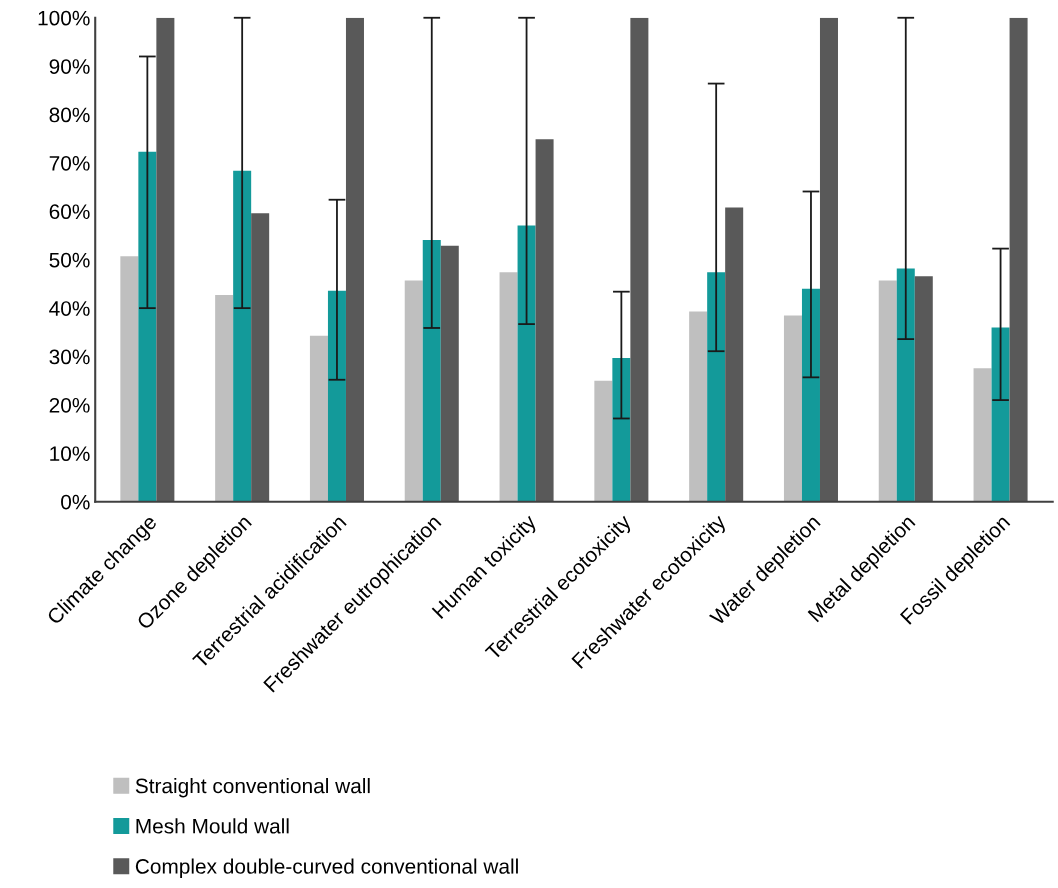 The image size is (1058, 888). I want to click on y-tick-label: 70%, so click(69, 163).